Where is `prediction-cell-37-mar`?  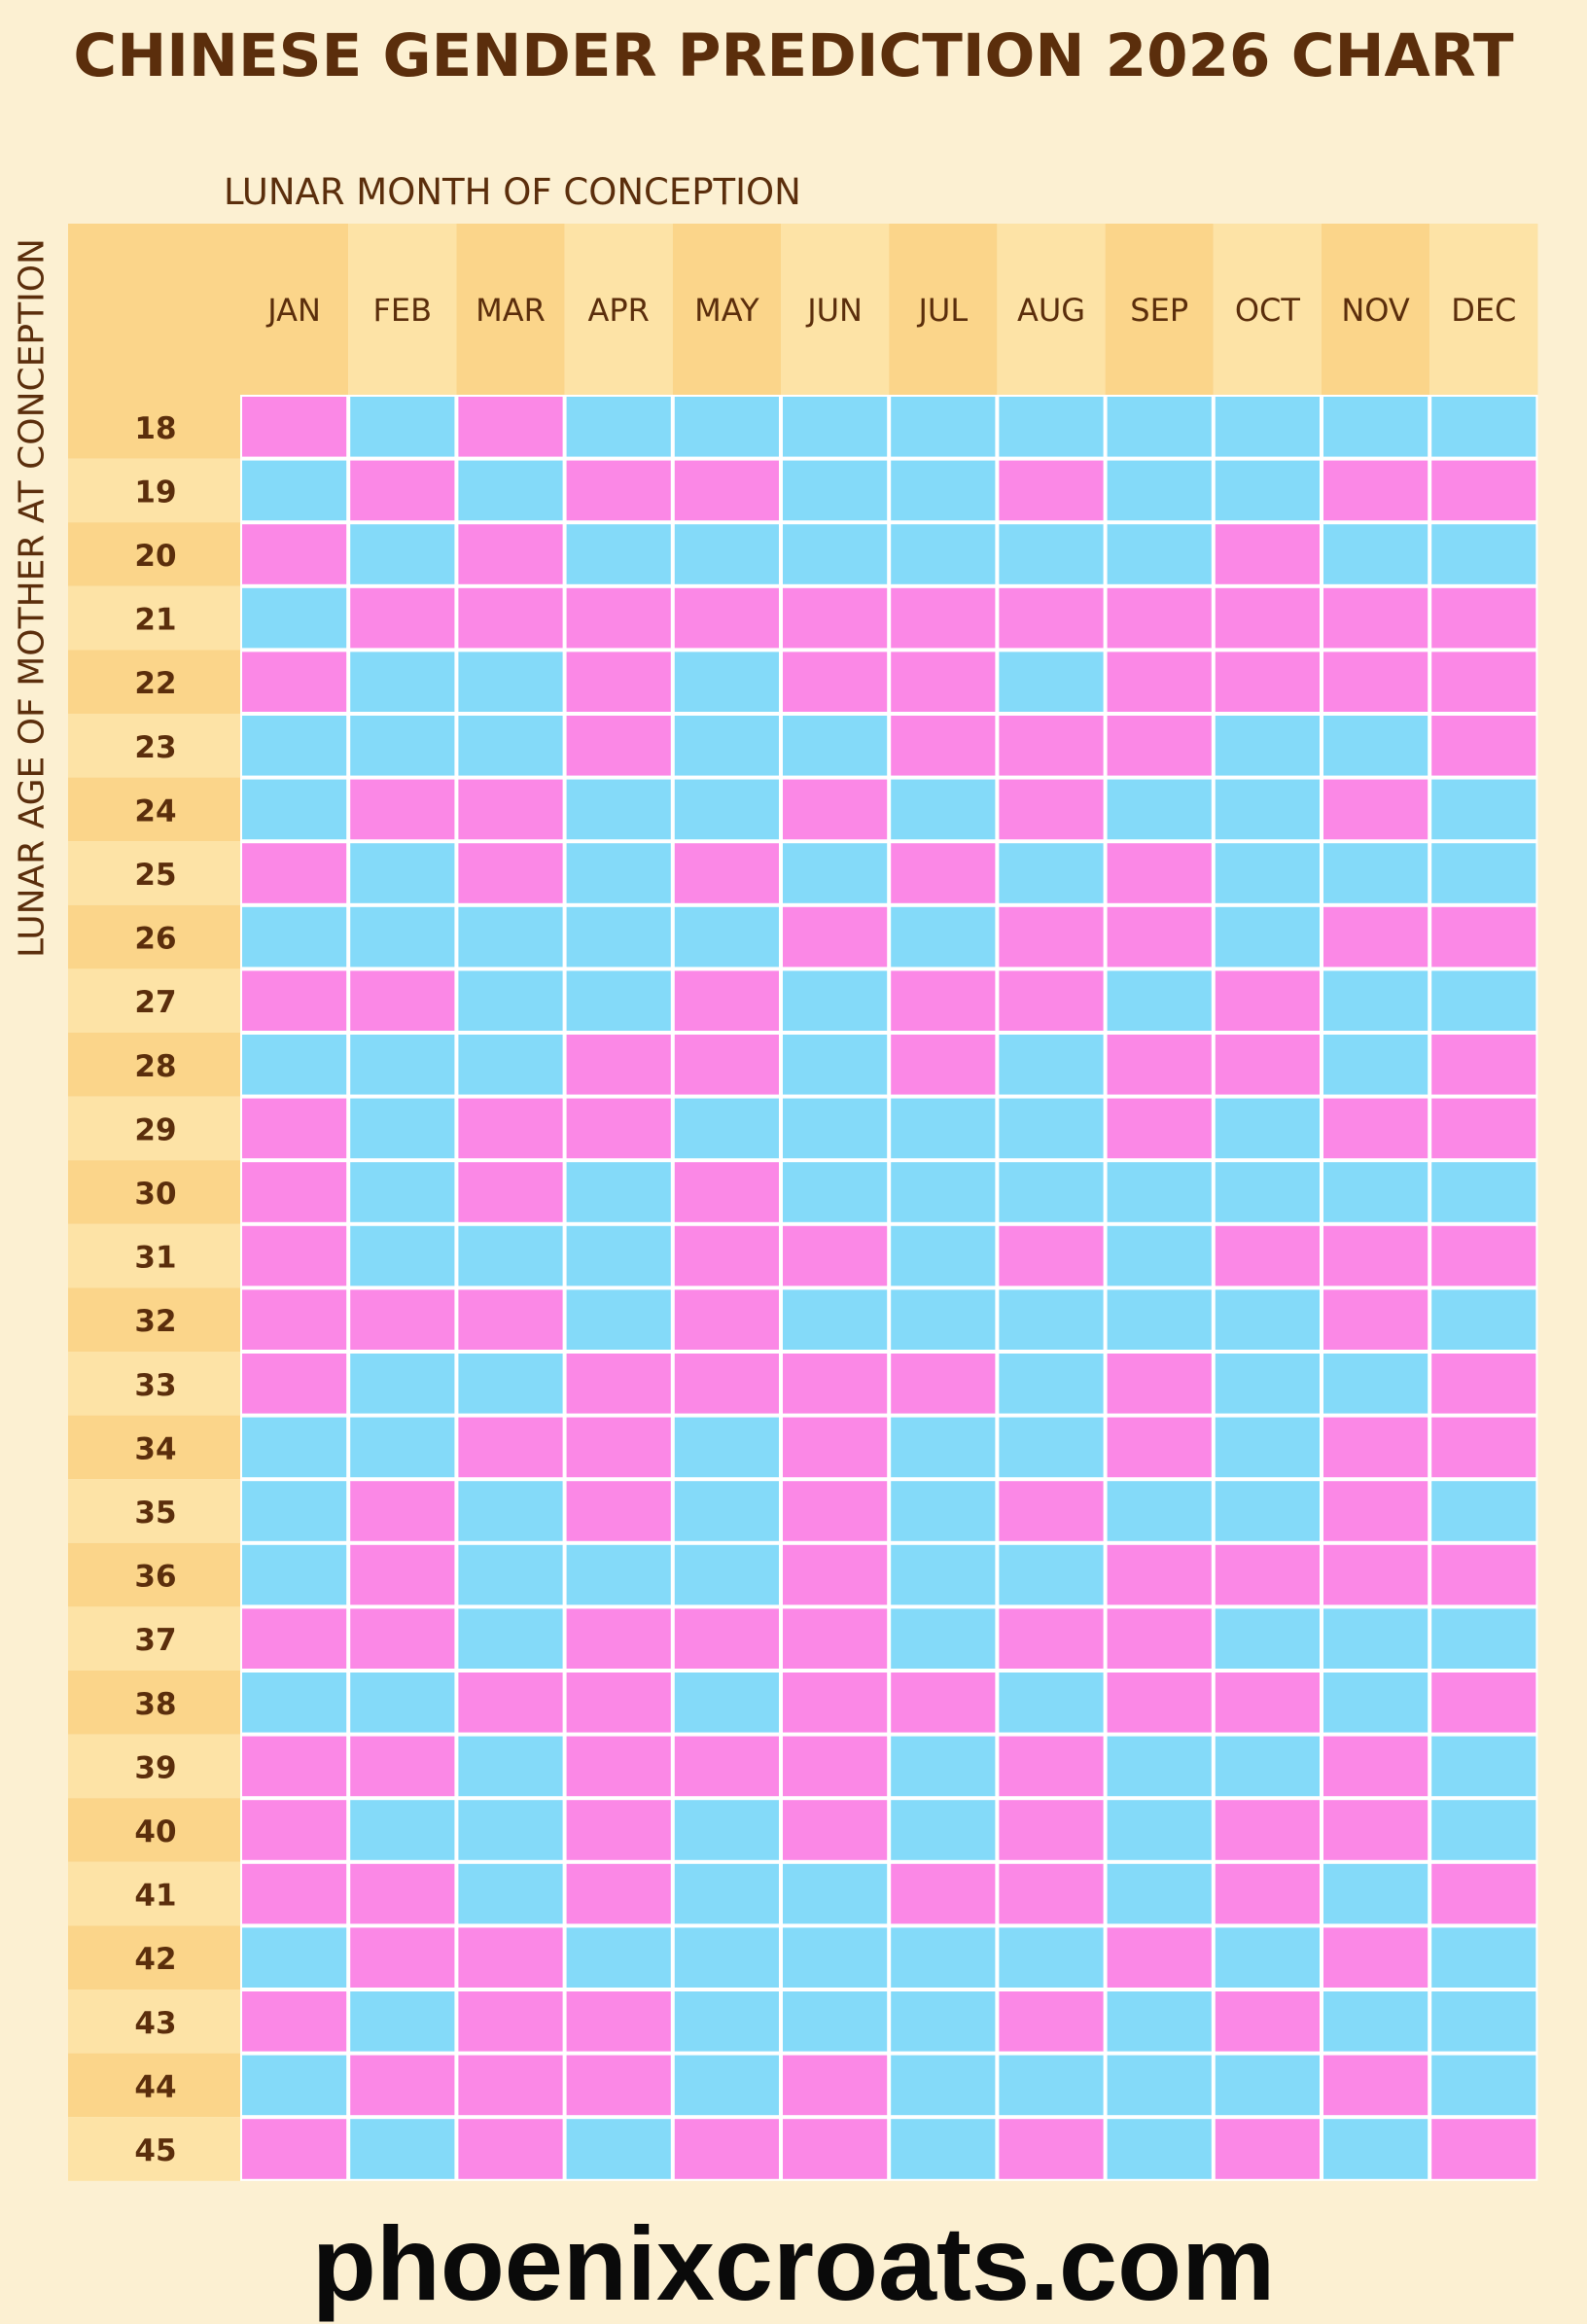
prediction-cell-37-mar is located at coordinates (510, 1639).